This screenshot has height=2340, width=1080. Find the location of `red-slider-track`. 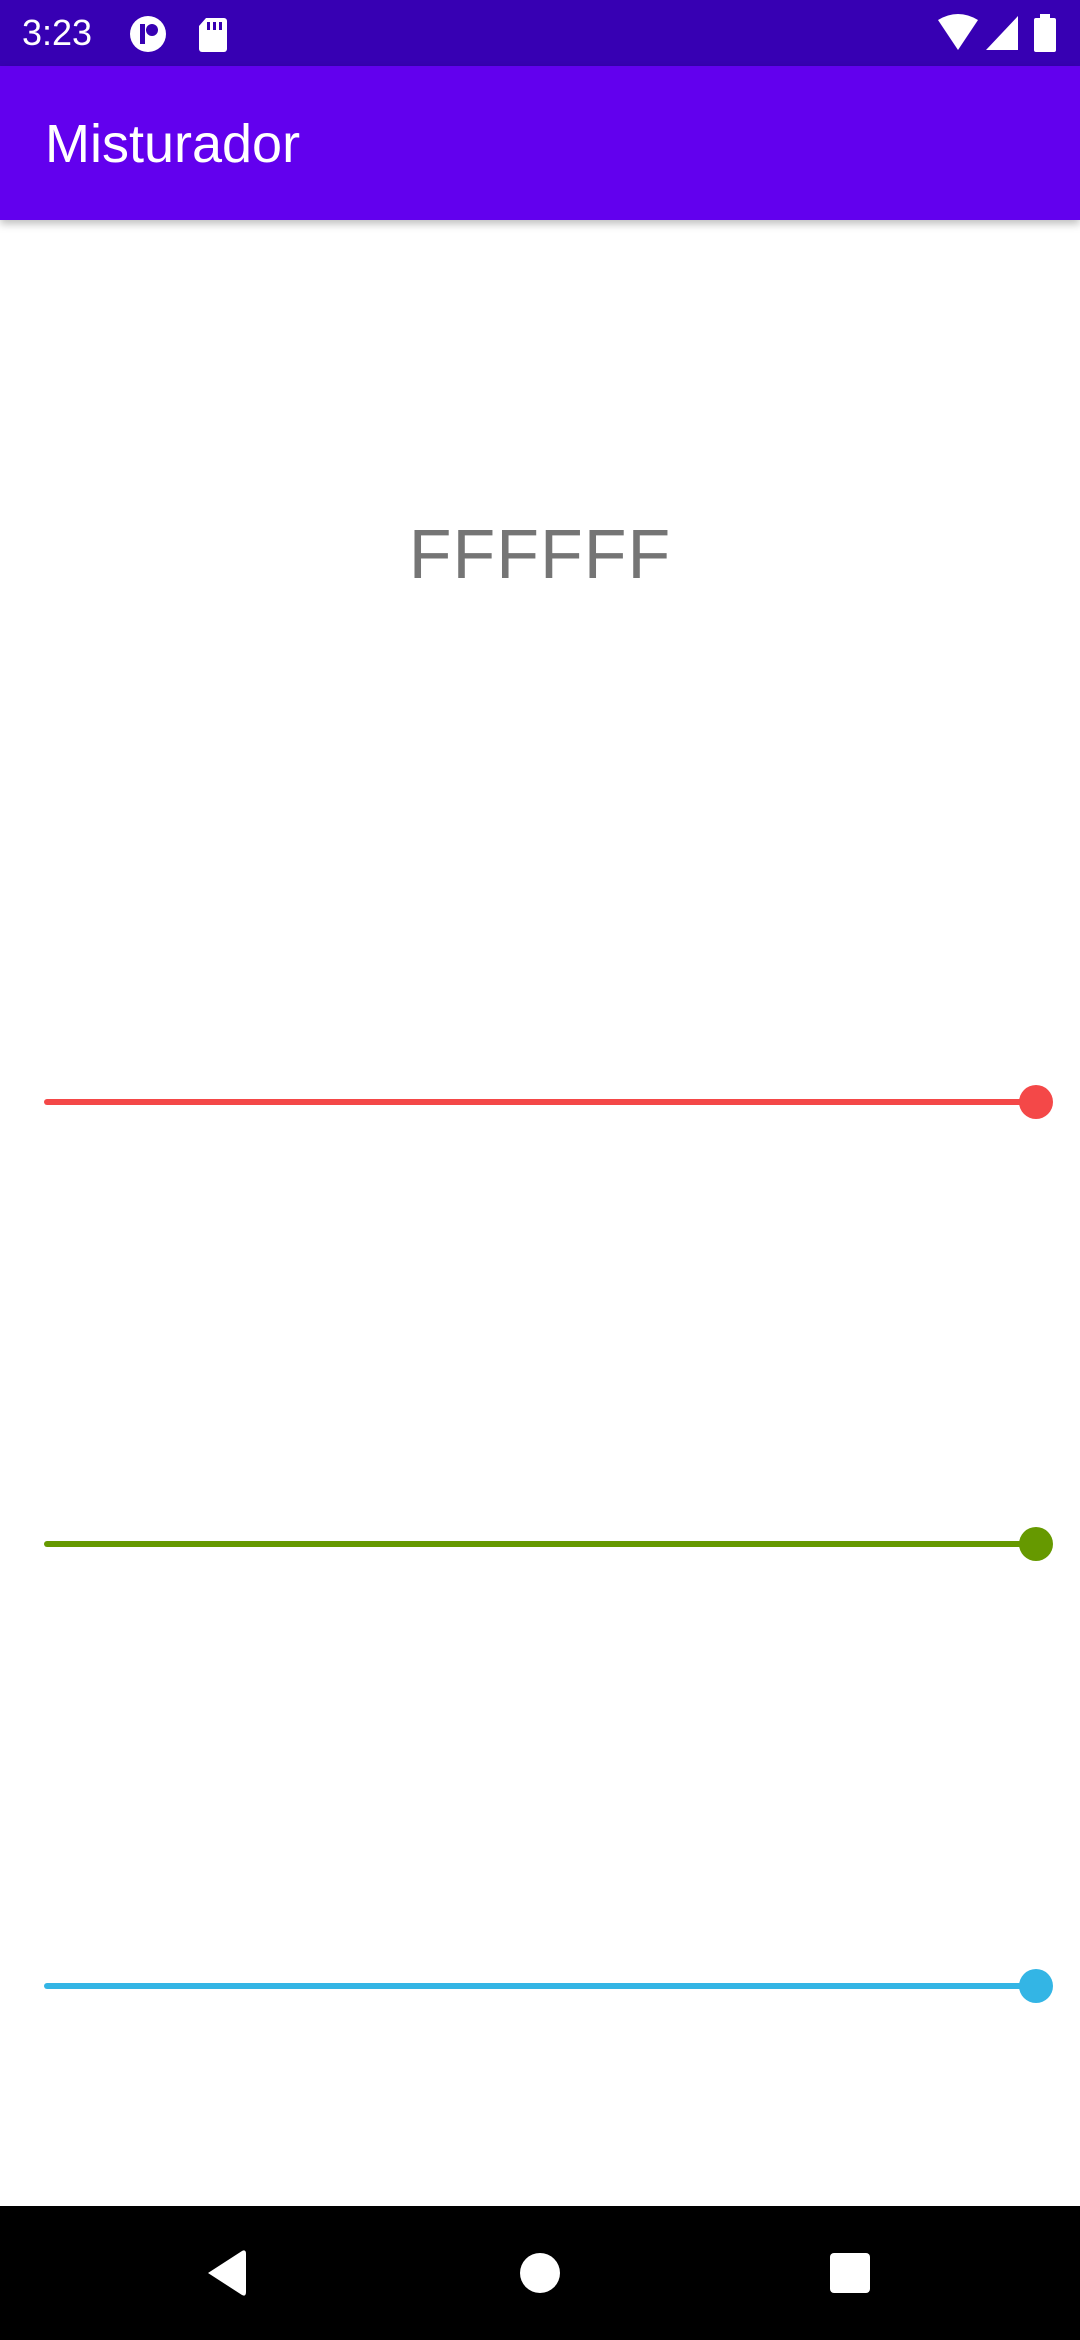

red-slider-track is located at coordinates (540, 1102).